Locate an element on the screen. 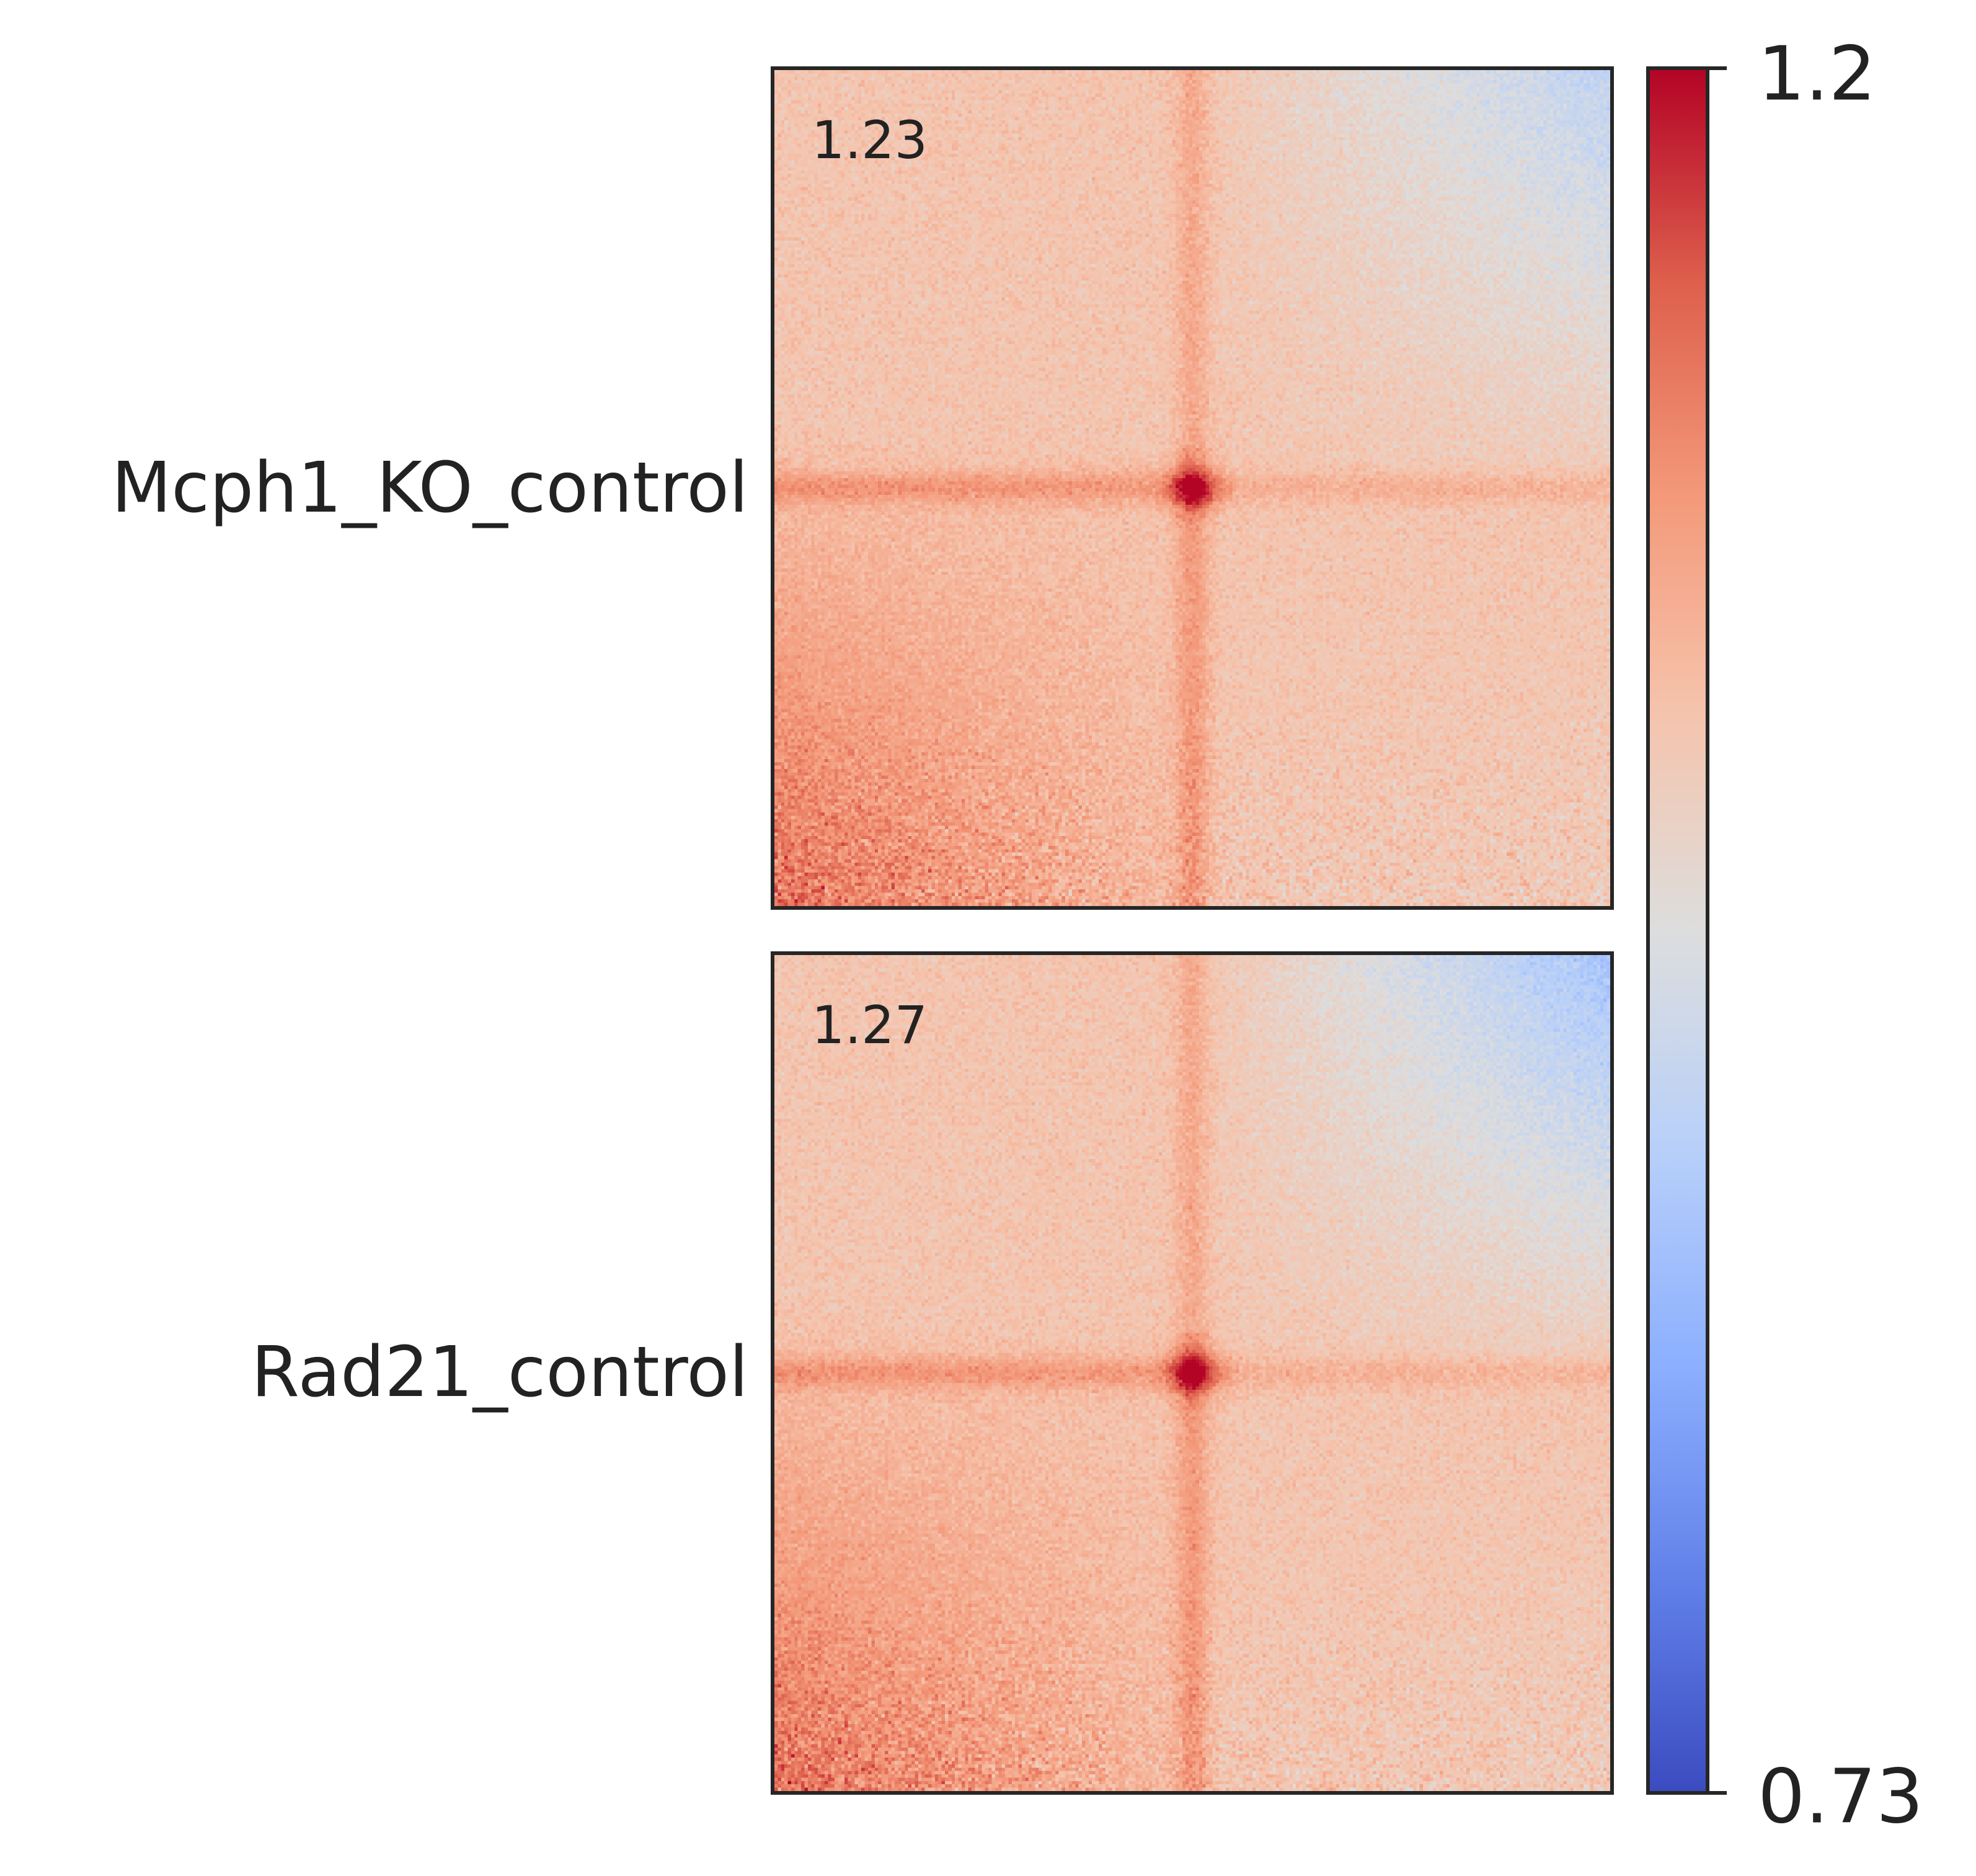 The width and height of the screenshot is (1976, 1876). corner-value: 1.27 is located at coordinates (870, 1025).